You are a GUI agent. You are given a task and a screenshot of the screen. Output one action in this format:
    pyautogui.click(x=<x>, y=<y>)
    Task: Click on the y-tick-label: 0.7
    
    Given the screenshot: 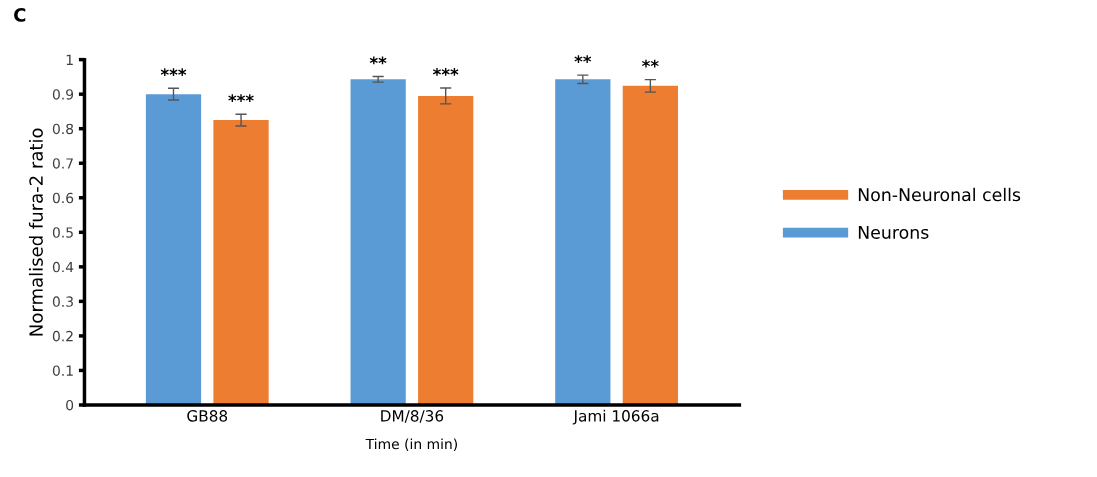 What is the action you would take?
    pyautogui.click(x=62, y=163)
    